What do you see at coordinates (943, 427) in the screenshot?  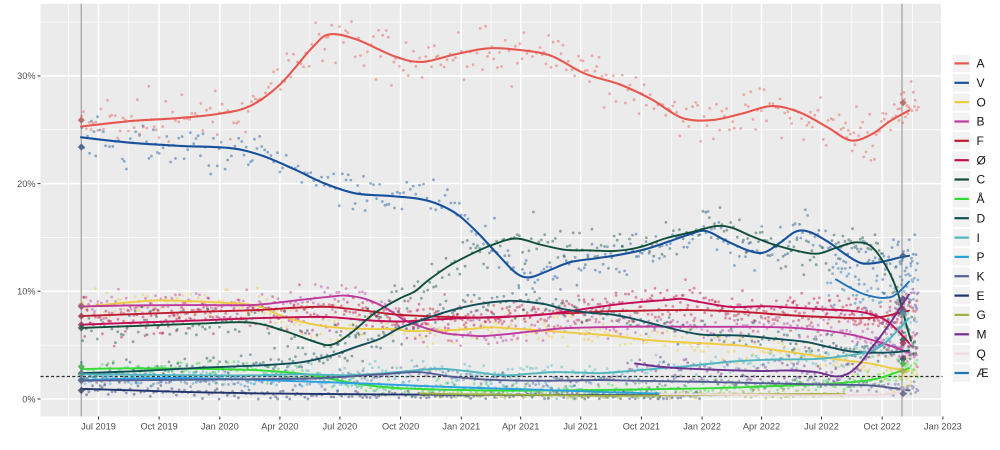 I see `svg-text: Jan 2023` at bounding box center [943, 427].